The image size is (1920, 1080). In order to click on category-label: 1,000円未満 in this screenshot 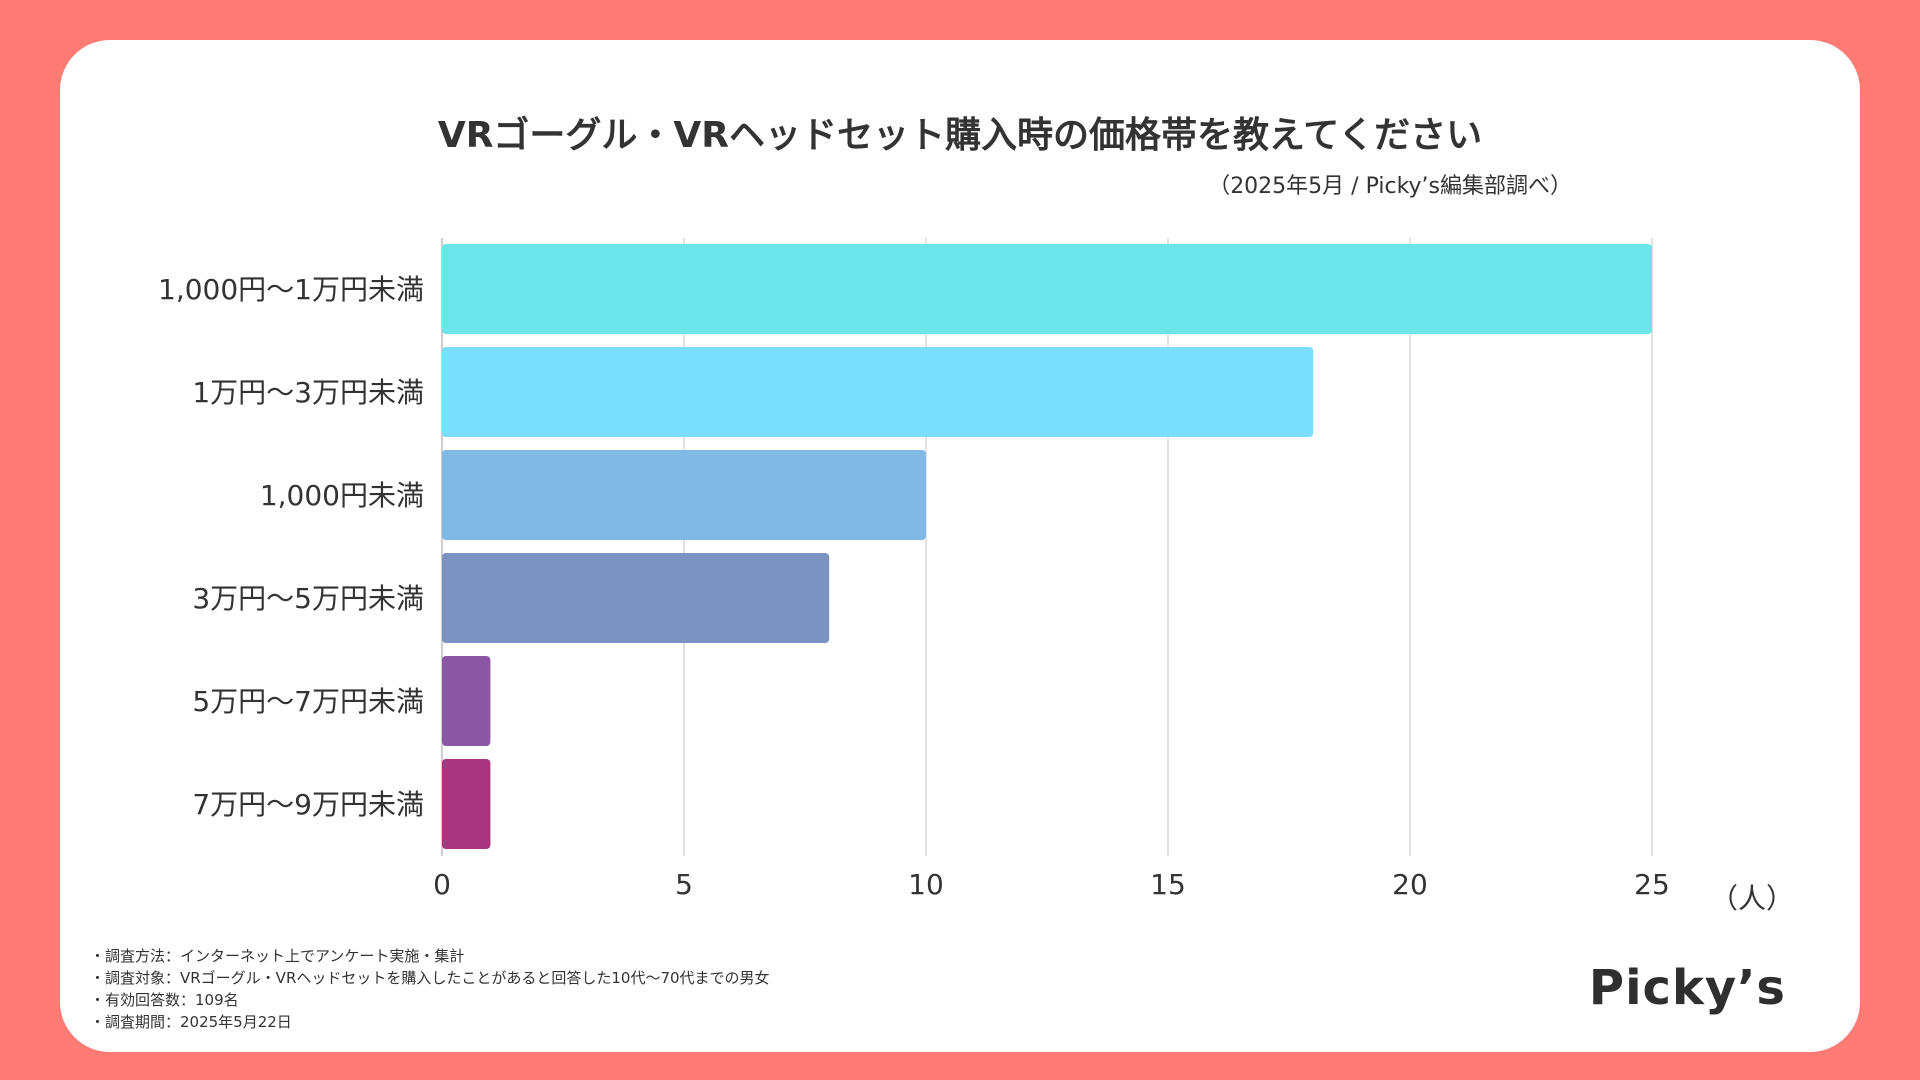, I will do `click(342, 495)`.